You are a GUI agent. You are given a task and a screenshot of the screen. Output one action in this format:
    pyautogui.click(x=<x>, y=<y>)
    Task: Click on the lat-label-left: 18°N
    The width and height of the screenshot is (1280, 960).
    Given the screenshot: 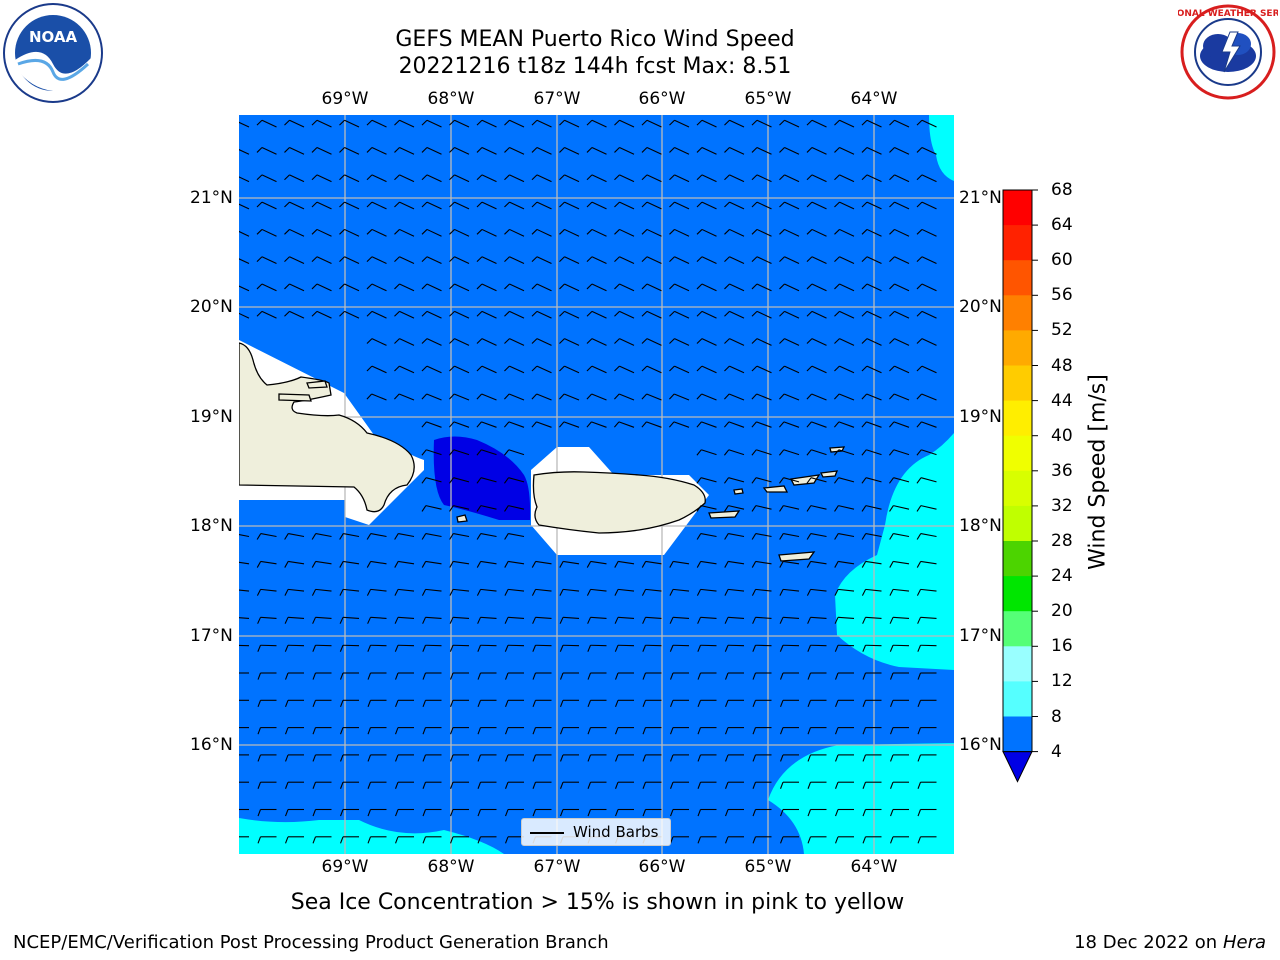 What is the action you would take?
    pyautogui.click(x=211, y=526)
    